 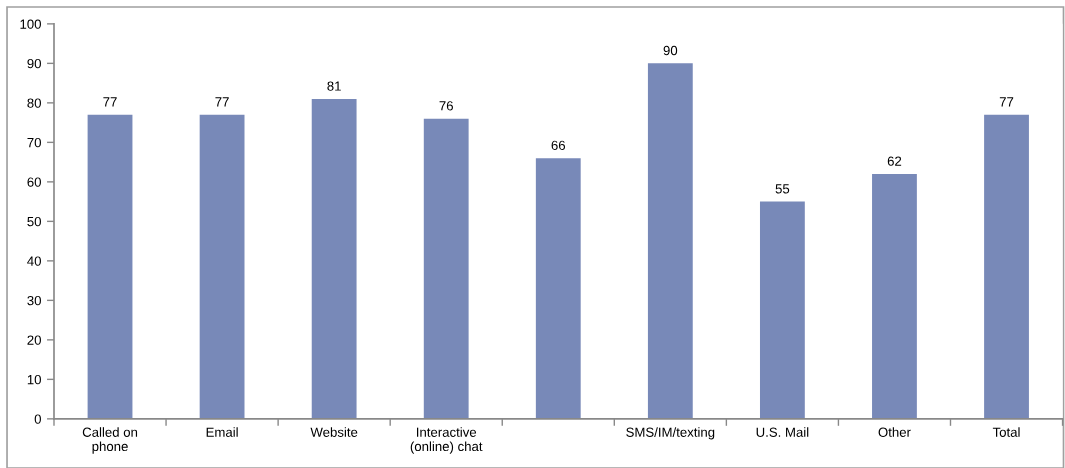 I want to click on data-label: 62, so click(x=894, y=161).